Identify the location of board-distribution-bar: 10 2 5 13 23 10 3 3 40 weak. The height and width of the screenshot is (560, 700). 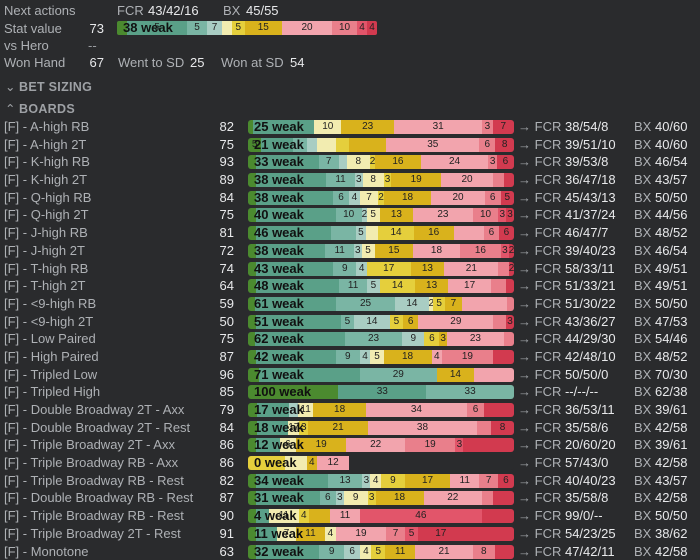
(381, 215).